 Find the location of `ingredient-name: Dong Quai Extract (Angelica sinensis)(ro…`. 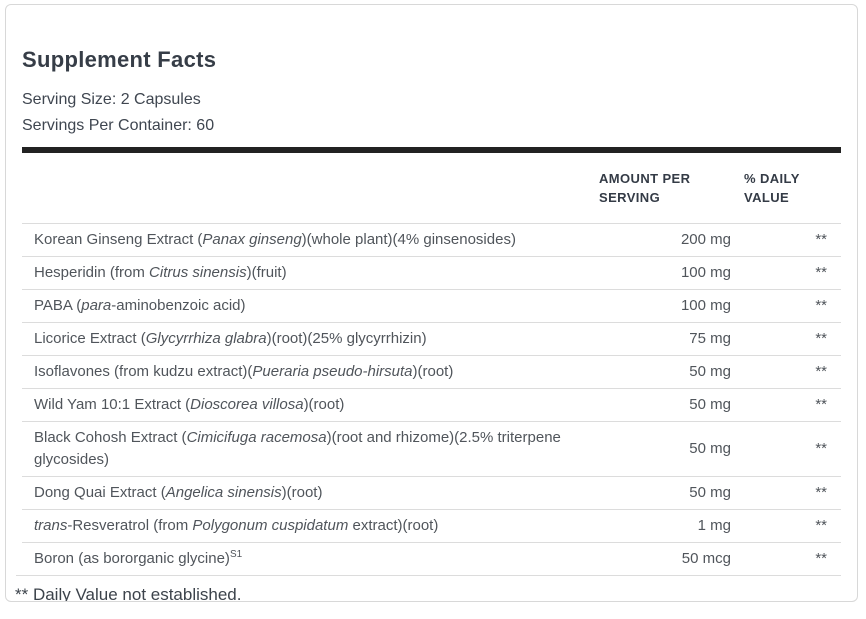

ingredient-name: Dong Quai Extract (Angelica sinensis)(ro… is located at coordinates (310, 493).